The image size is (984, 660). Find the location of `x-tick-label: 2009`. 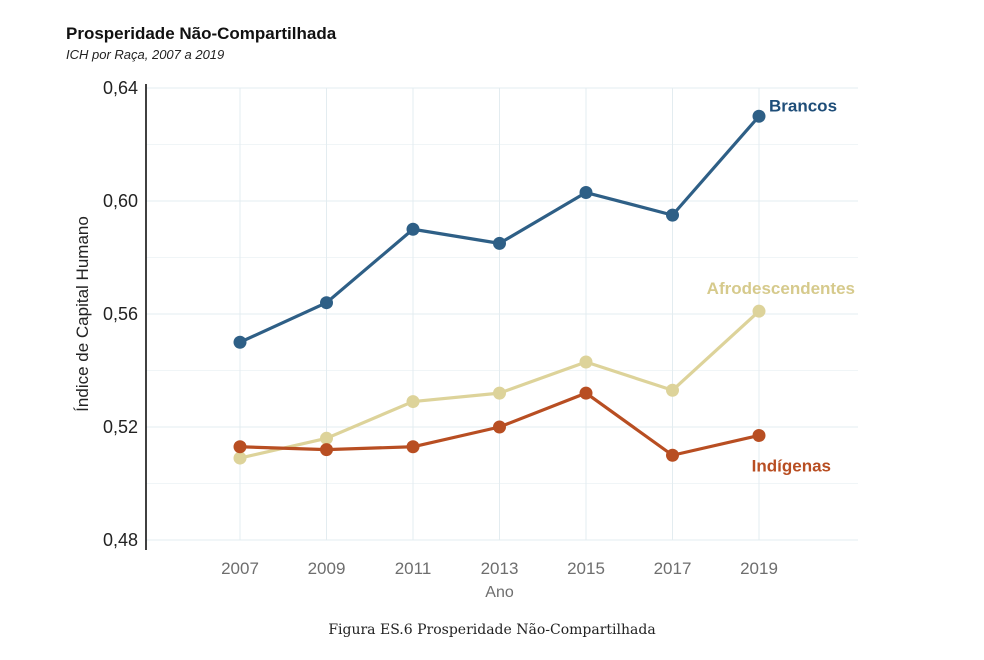

x-tick-label: 2009 is located at coordinates (327, 568).